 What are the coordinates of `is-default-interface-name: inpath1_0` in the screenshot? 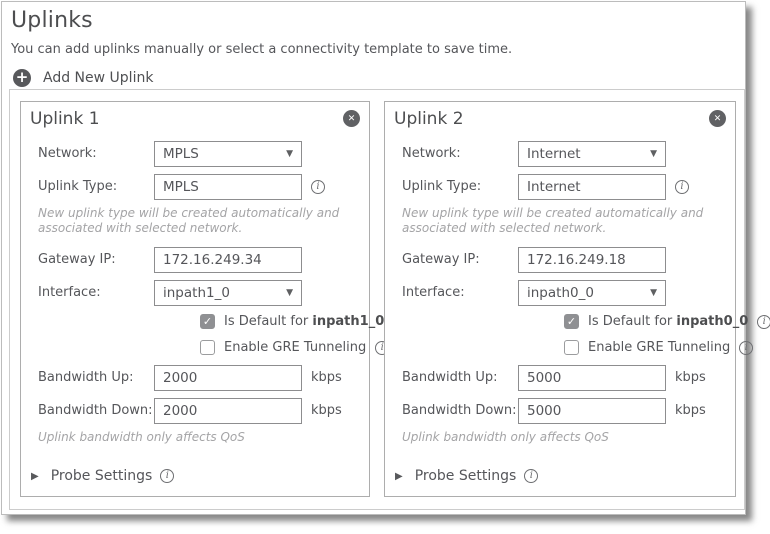 It's located at (348, 321).